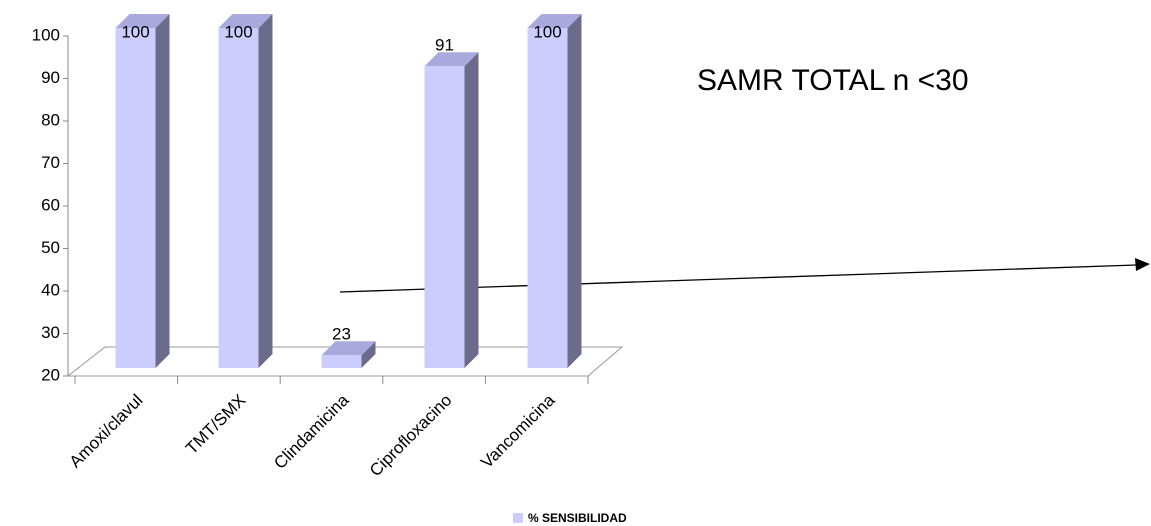  What do you see at coordinates (50, 119) in the screenshot?
I see `y-tick-label: 80` at bounding box center [50, 119].